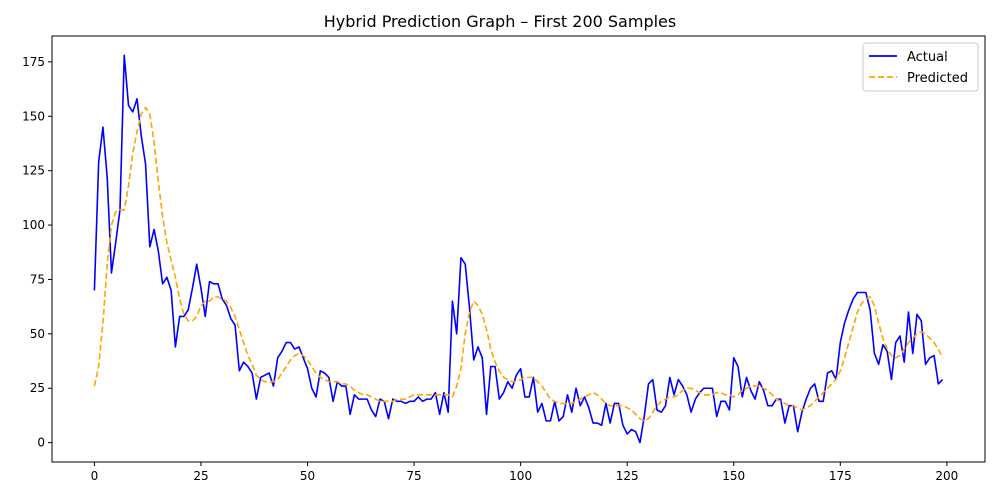  What do you see at coordinates (307, 476) in the screenshot?
I see `x-tick-label: 50` at bounding box center [307, 476].